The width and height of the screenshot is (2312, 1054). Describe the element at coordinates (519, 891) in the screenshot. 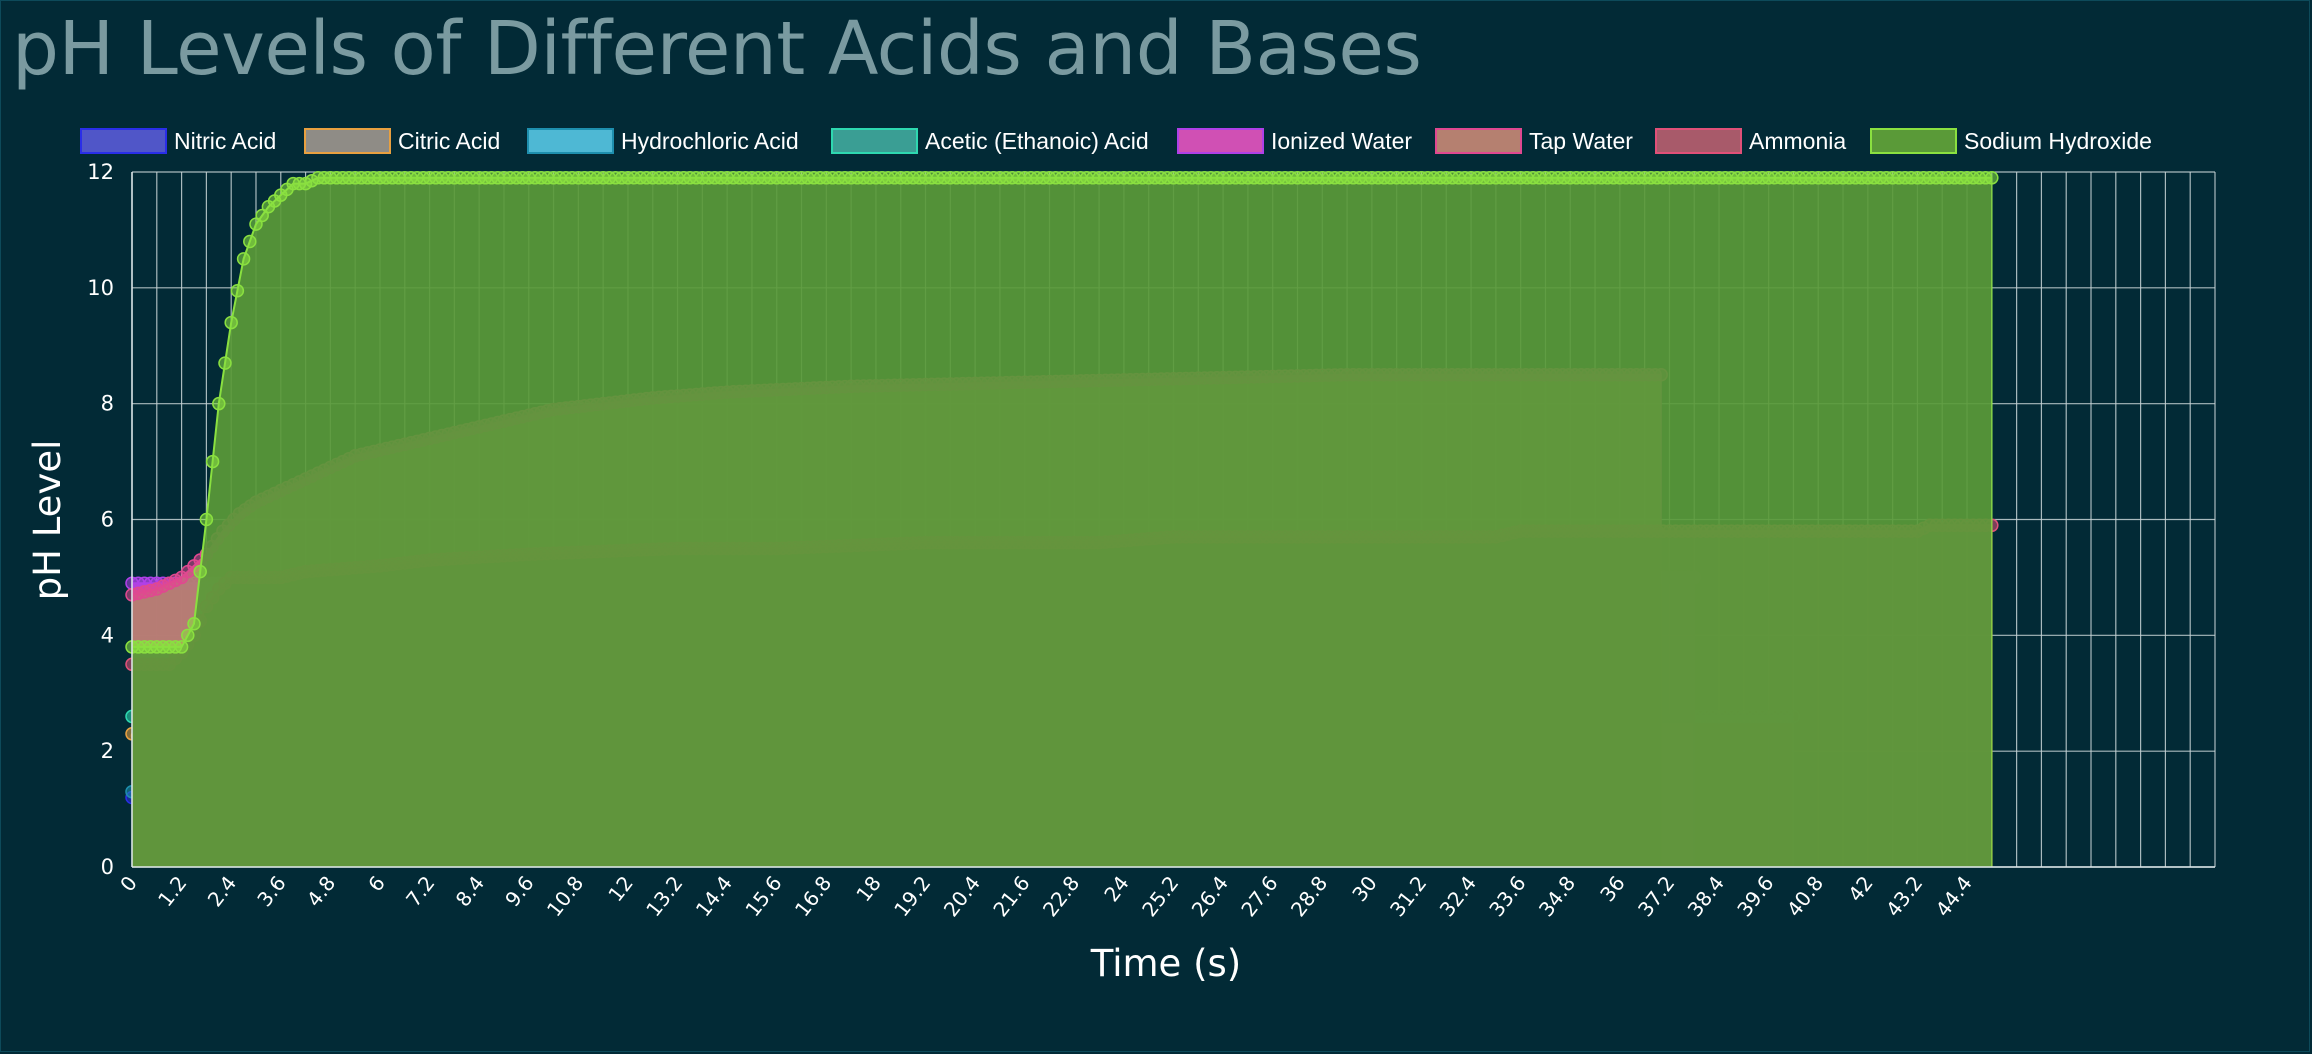

I see `x-tick-label: 9.6` at that location.